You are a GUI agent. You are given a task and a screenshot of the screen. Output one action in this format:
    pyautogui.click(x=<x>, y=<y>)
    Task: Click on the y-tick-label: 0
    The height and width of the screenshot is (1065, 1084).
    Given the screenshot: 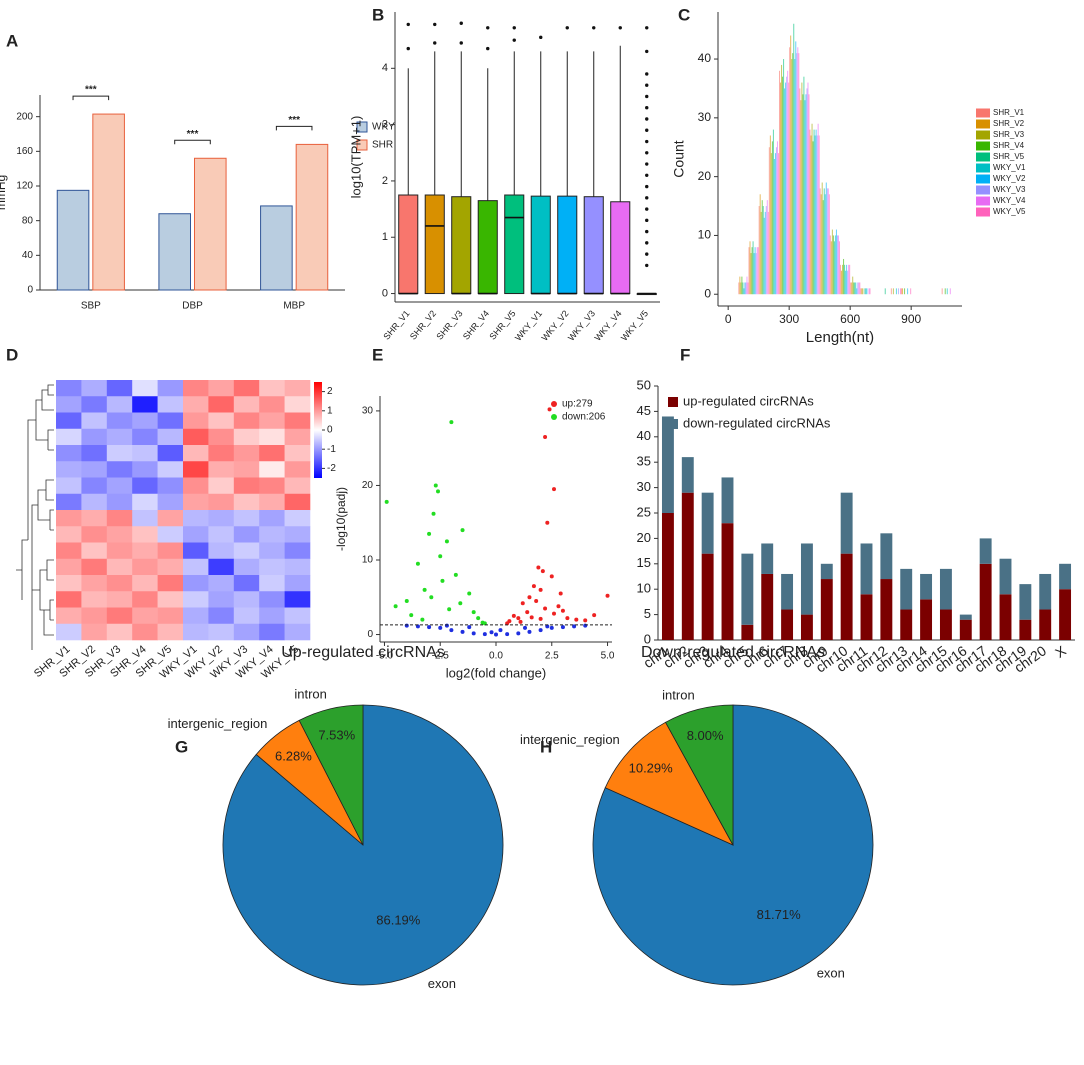 What is the action you would take?
    pyautogui.click(x=647, y=638)
    